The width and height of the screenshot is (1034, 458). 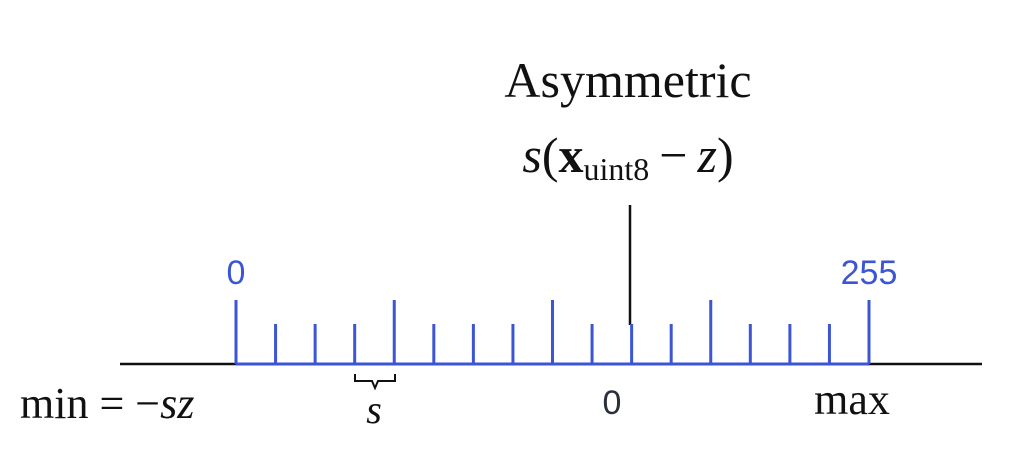 I want to click on formula-x: x, so click(x=571, y=155).